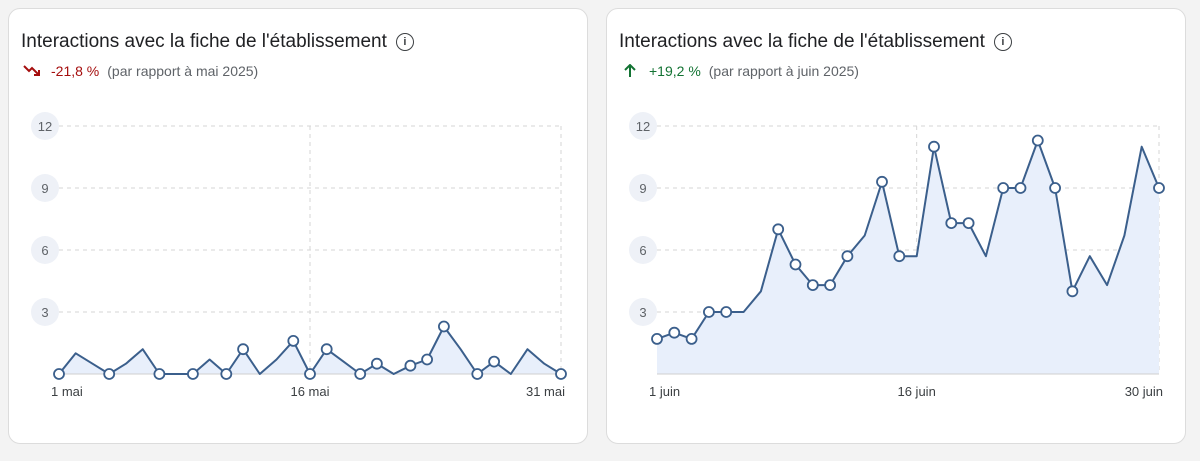  I want to click on x-tick-label: 31 mai, so click(545, 391).